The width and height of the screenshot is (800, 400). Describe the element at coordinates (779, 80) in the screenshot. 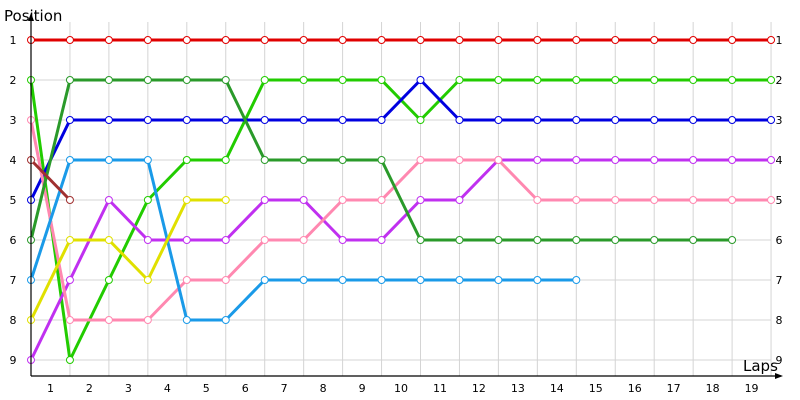

I see `y-tick-label-right: 2` at that location.